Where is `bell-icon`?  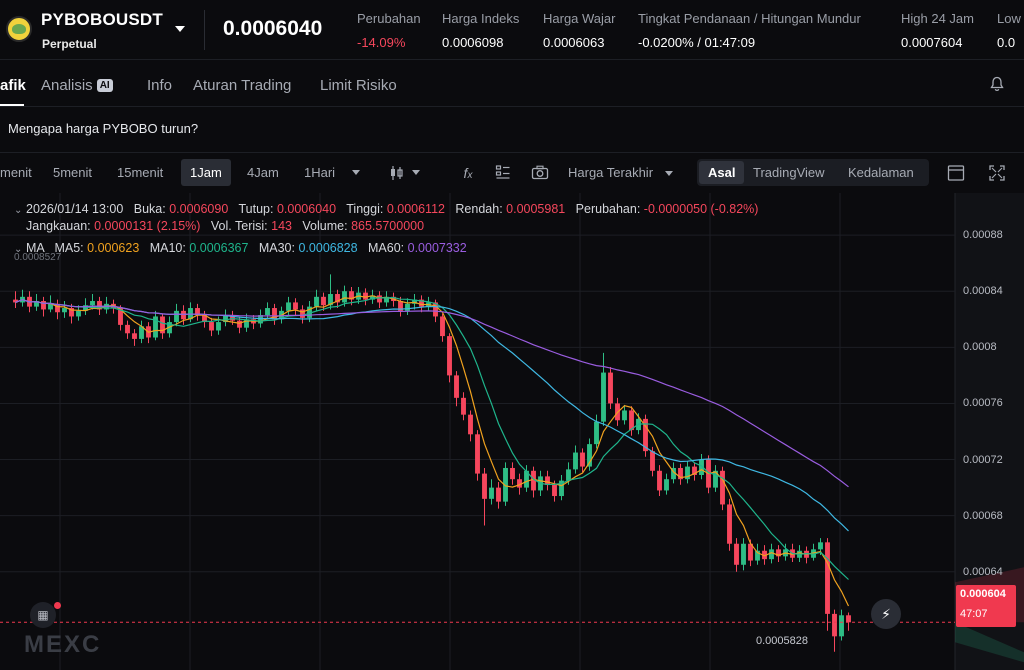
bell-icon is located at coordinates (997, 84).